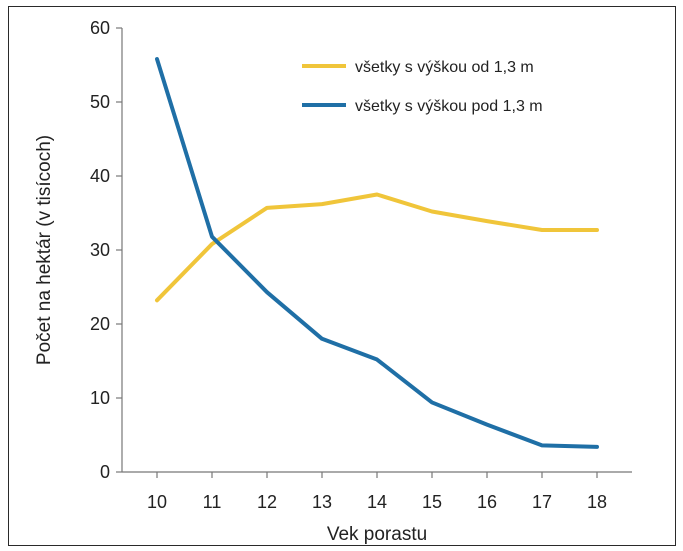  I want to click on y-tick-label: 60, so click(100, 28).